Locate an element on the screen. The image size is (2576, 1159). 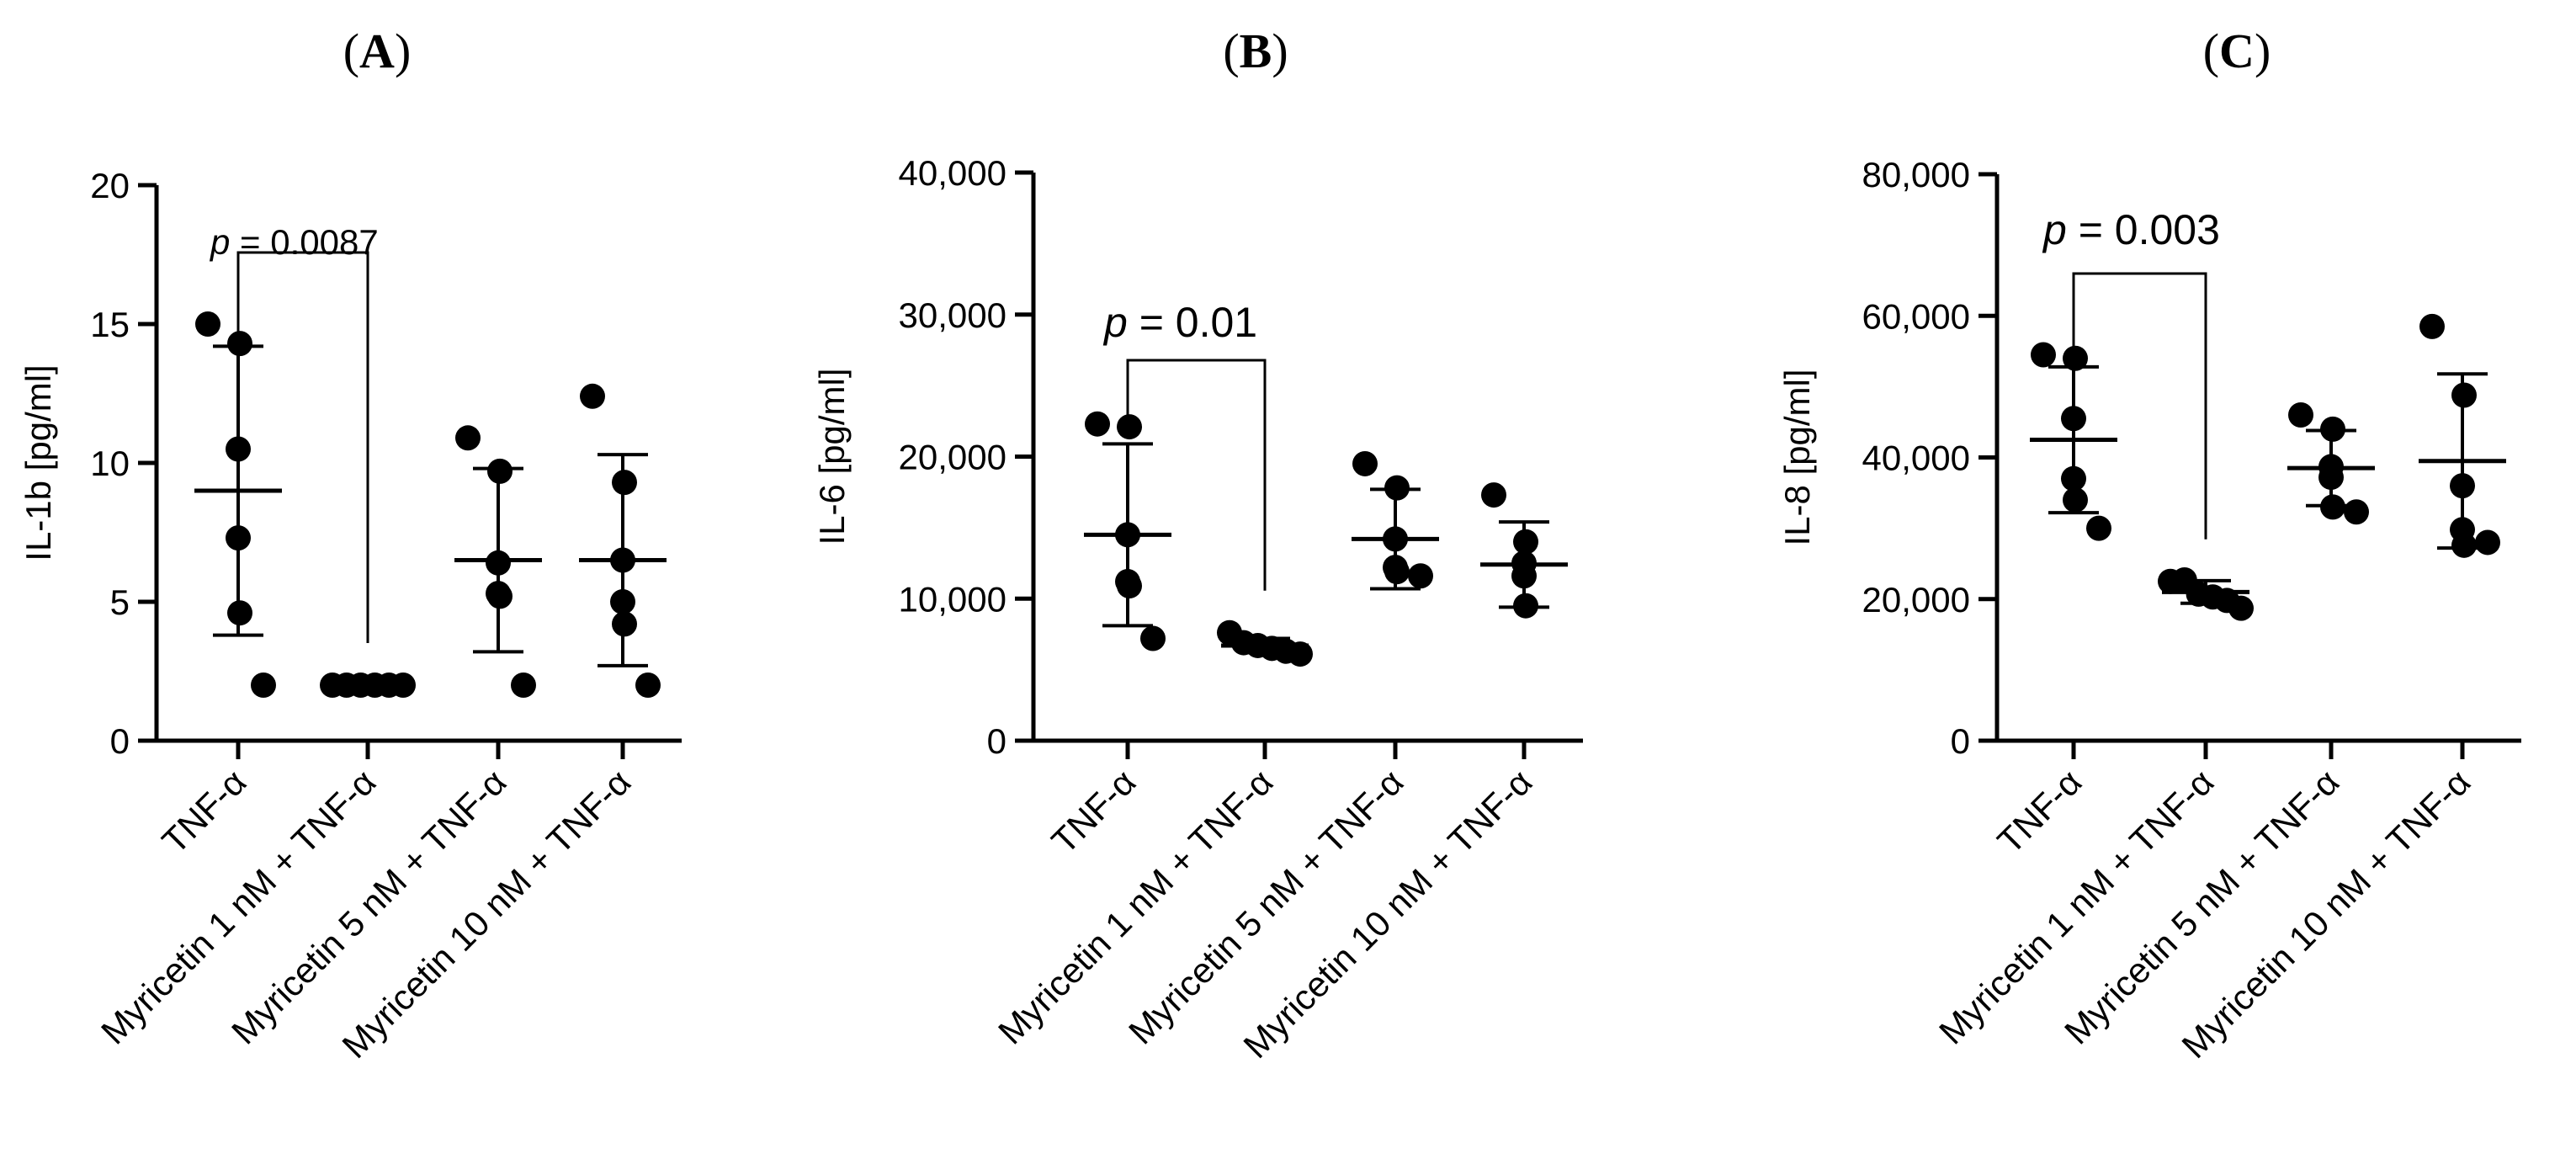
y-tick-label: 80,000 is located at coordinates (1916, 174).